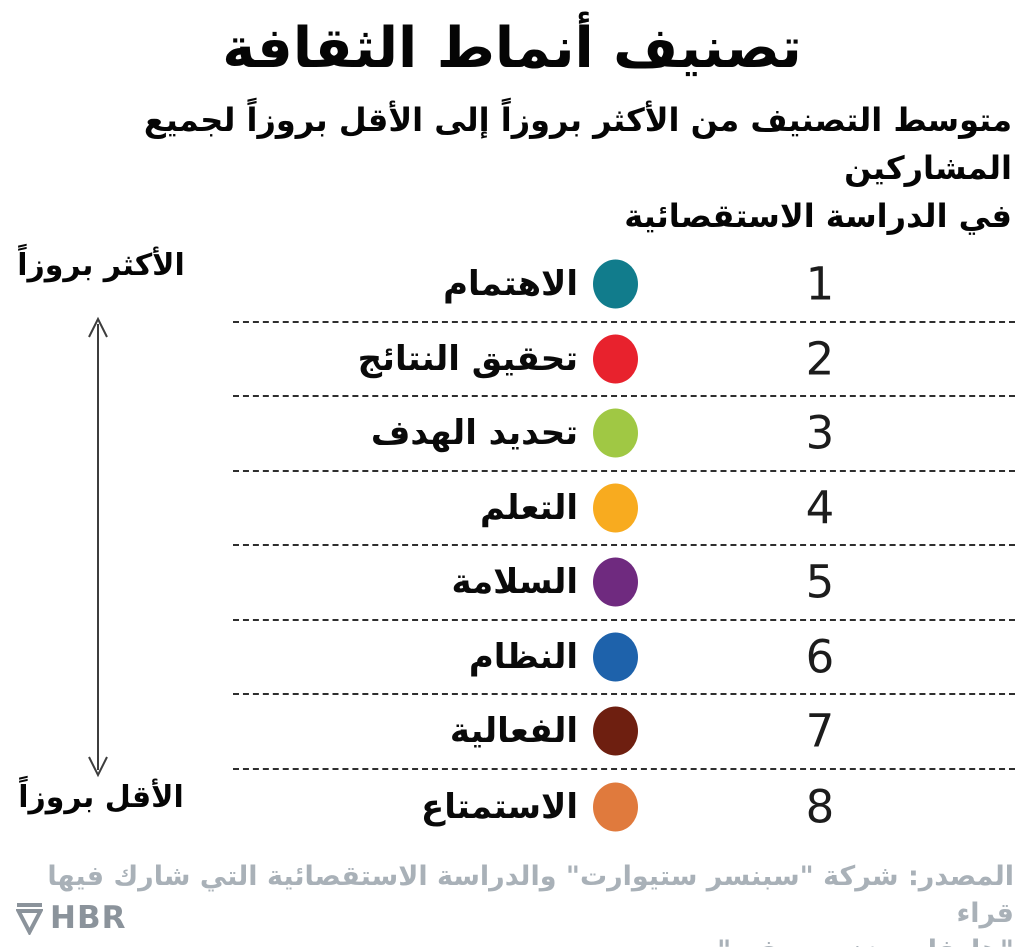 This screenshot has width=1024, height=947. What do you see at coordinates (474, 433) in the screenshot?
I see `category-label: تحديد الهدف` at bounding box center [474, 433].